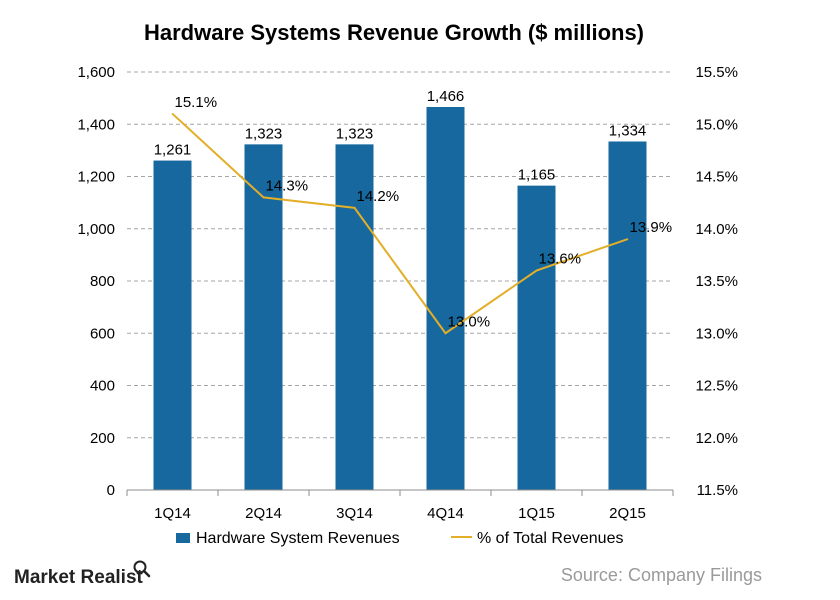  I want to click on line-value-label: 13.0%, so click(469, 321).